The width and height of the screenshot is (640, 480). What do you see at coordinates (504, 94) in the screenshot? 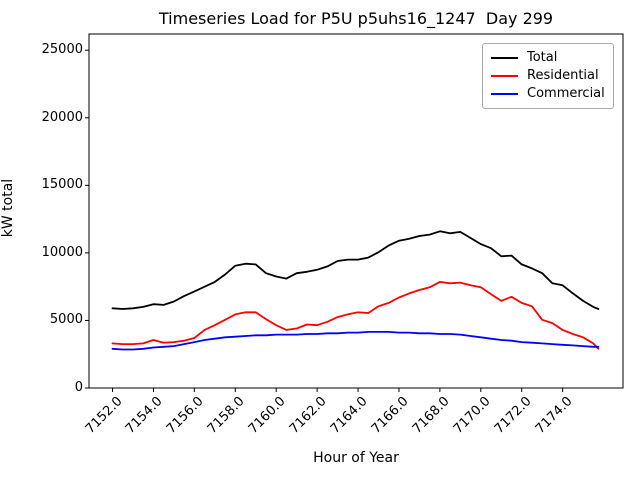
I see `legend-line-sample-commercial` at bounding box center [504, 94].